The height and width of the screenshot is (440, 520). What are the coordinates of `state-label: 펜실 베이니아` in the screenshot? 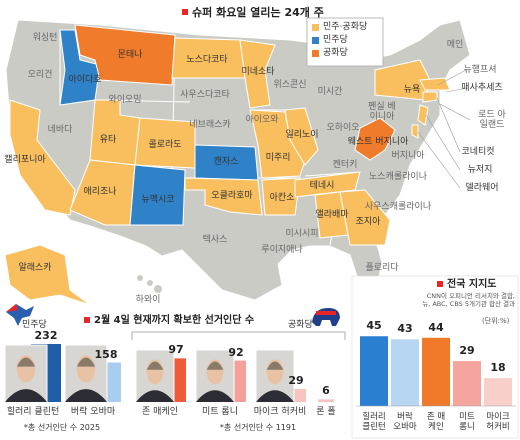 It's located at (382, 112).